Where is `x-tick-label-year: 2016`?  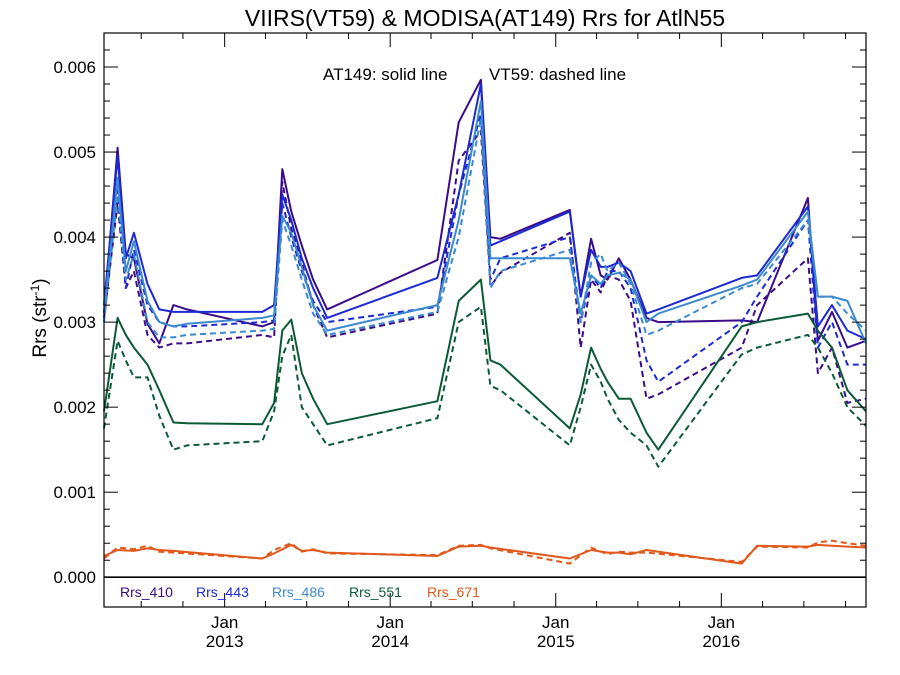
x-tick-label-year: 2016 is located at coordinates (721, 641).